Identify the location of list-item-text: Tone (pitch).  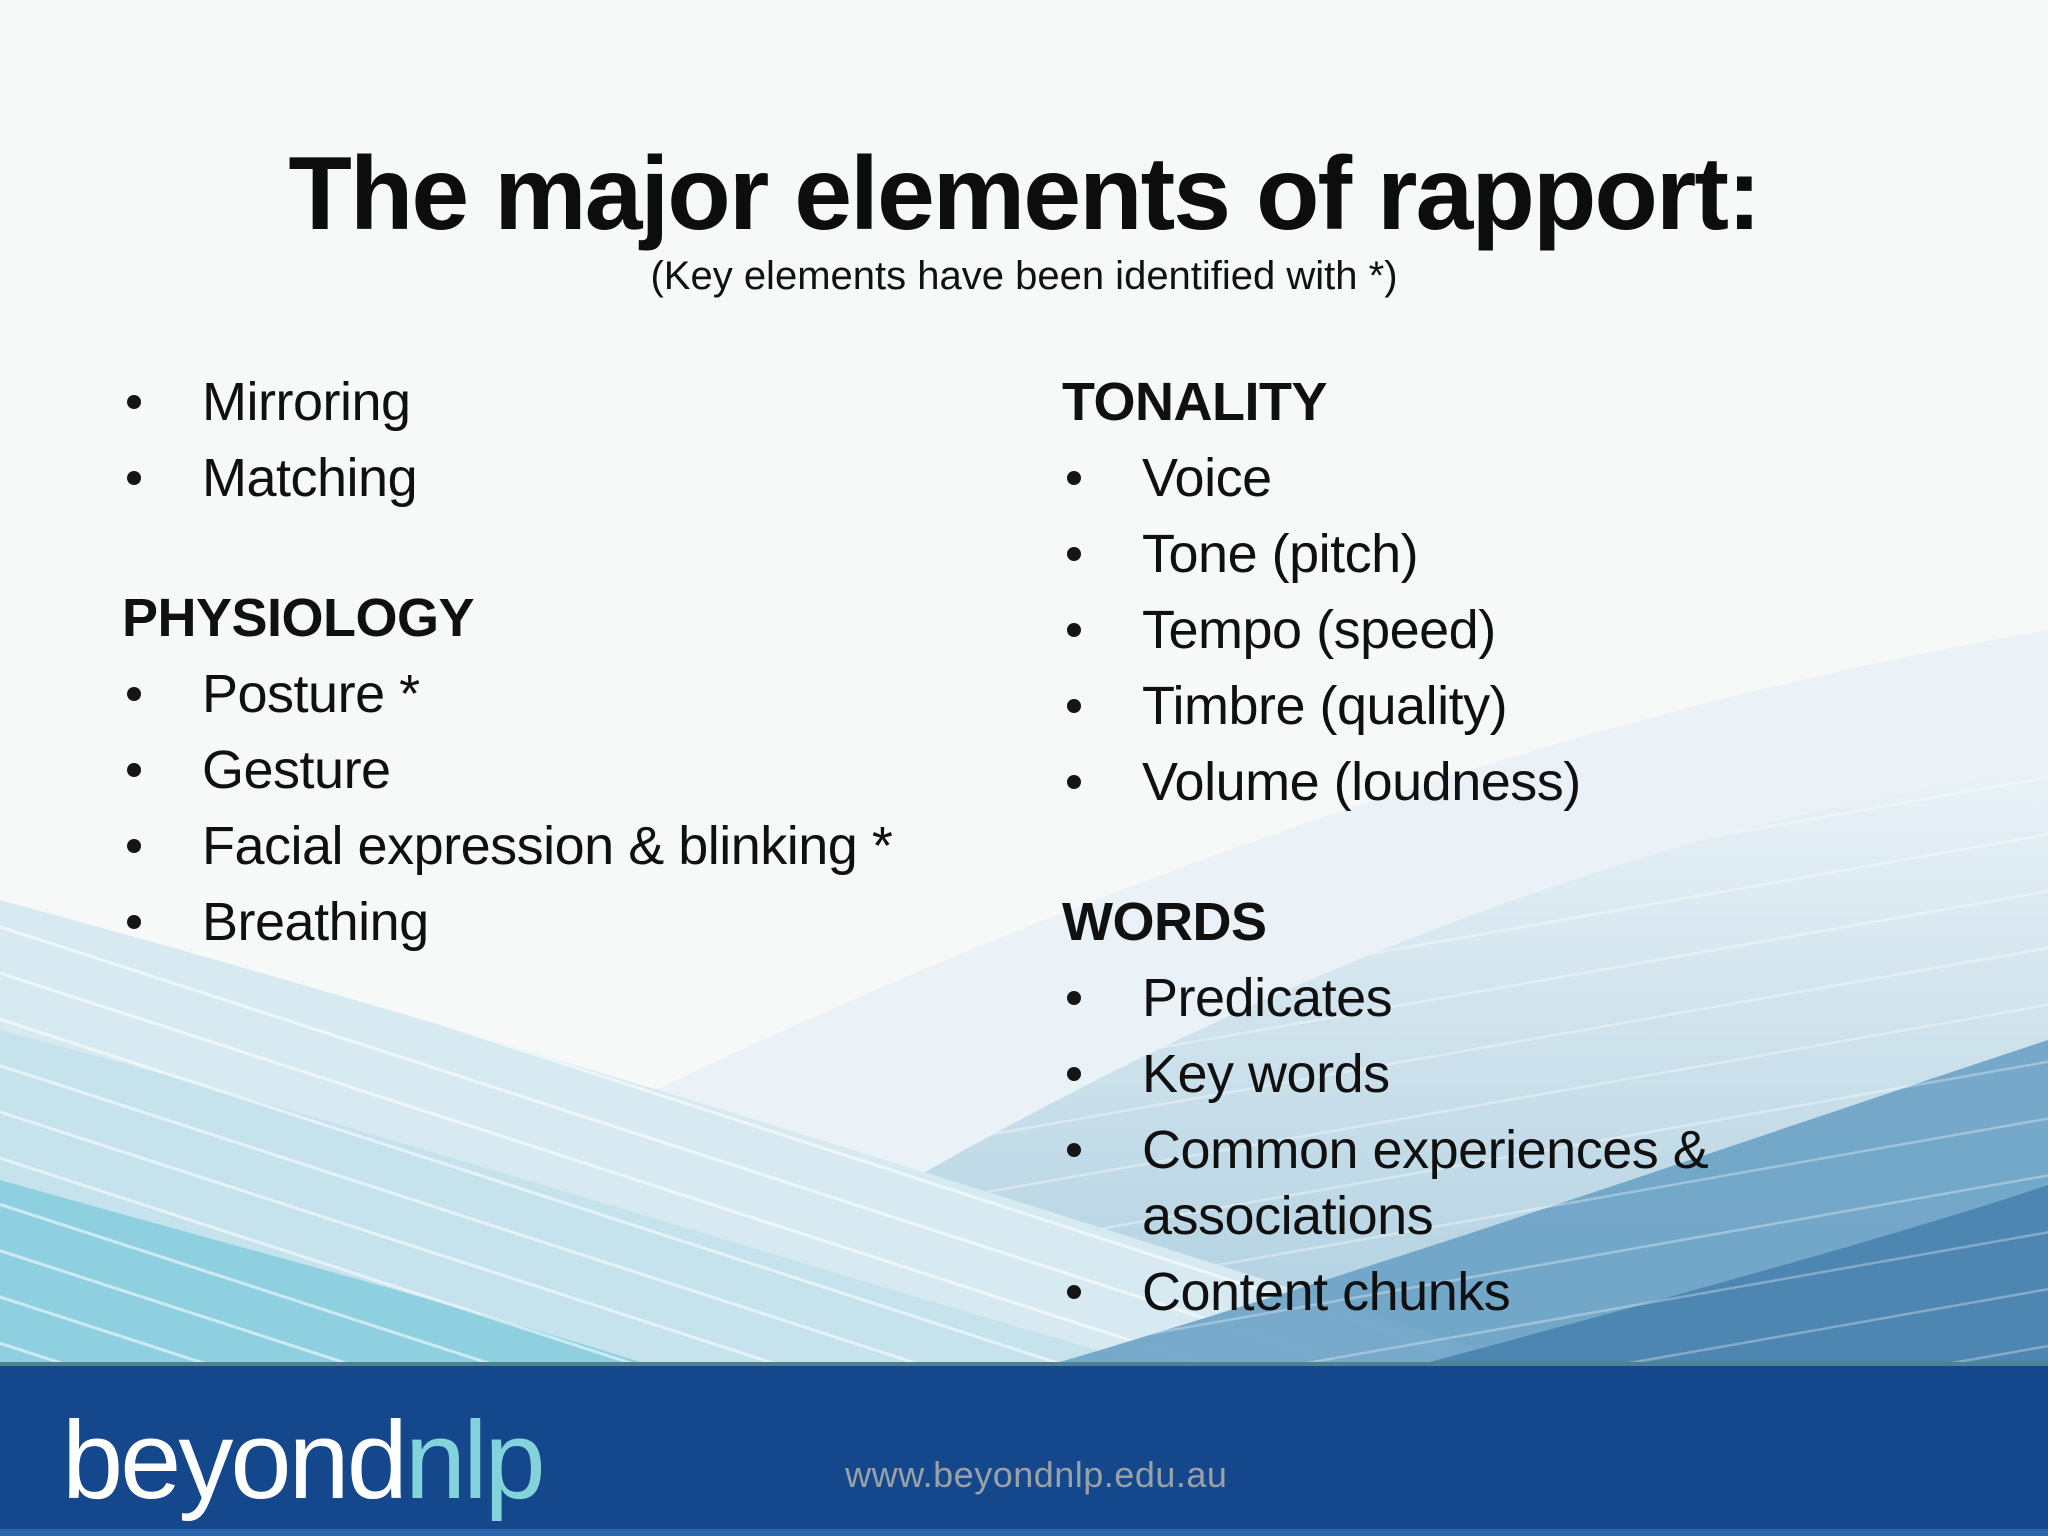
(1280, 554).